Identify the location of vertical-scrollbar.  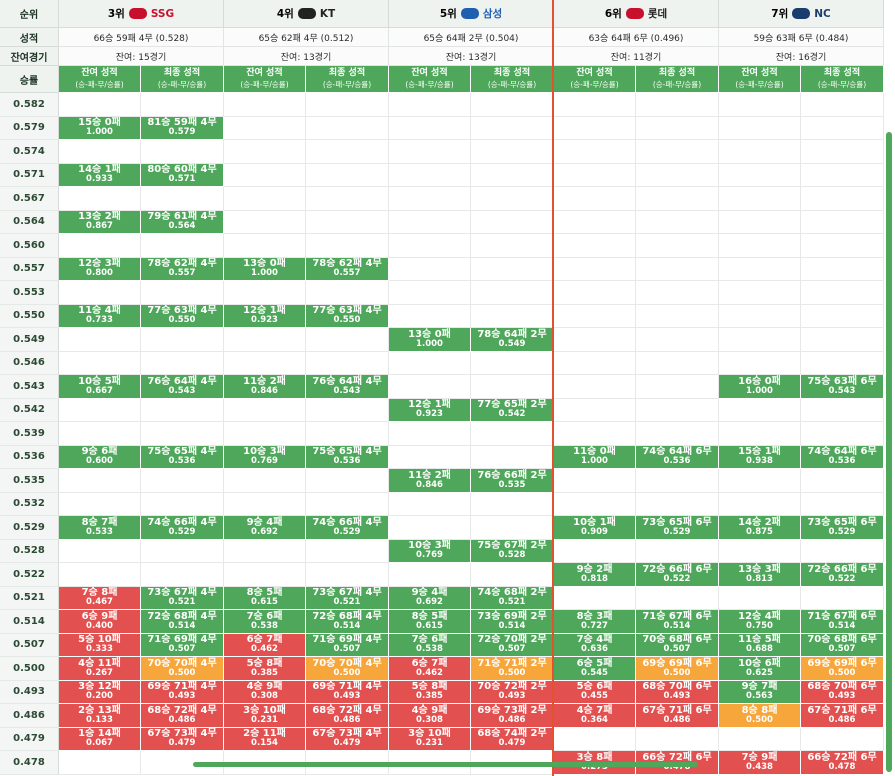
(889, 452).